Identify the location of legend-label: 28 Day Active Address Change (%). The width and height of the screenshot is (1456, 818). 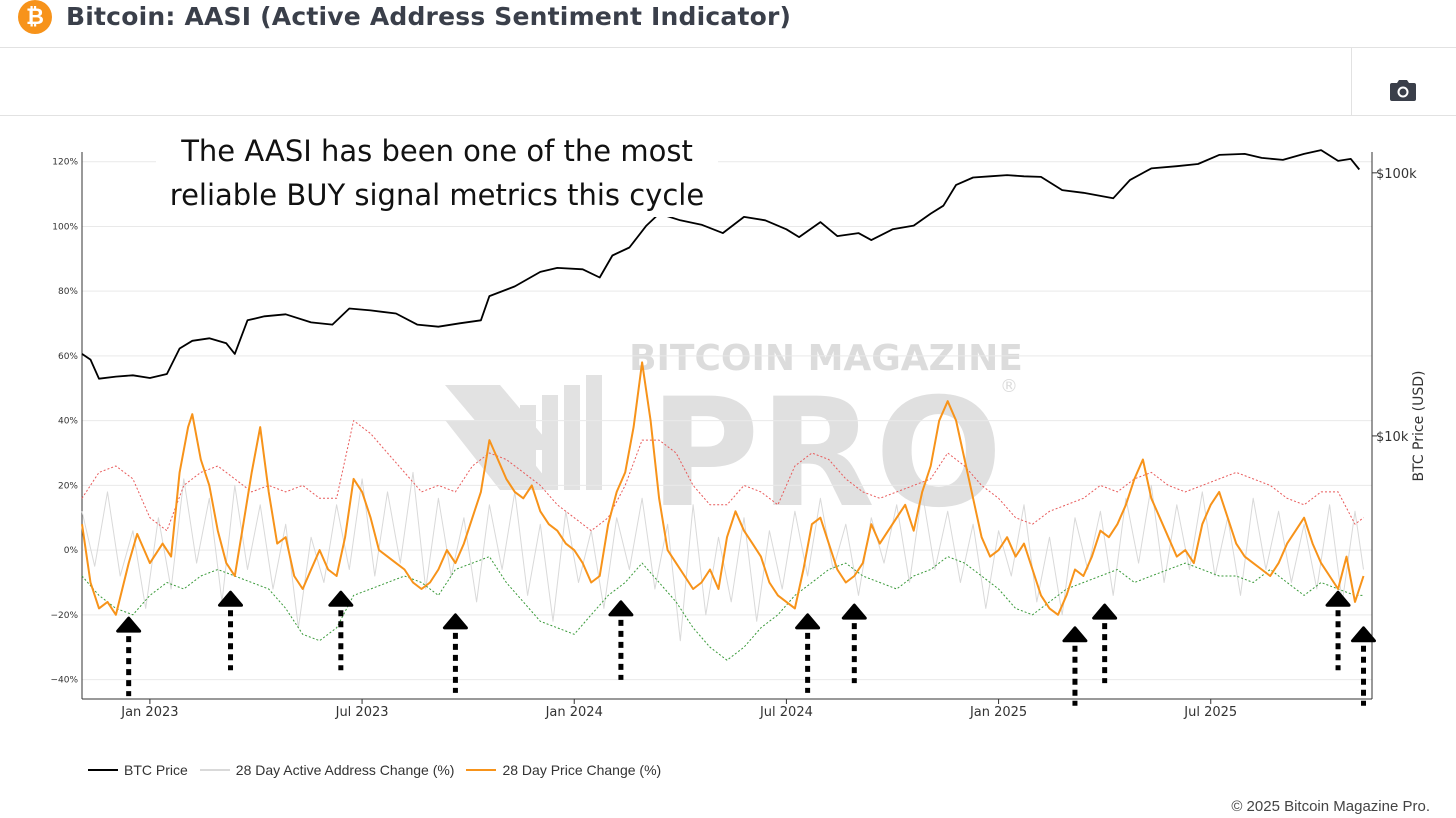
(345, 770).